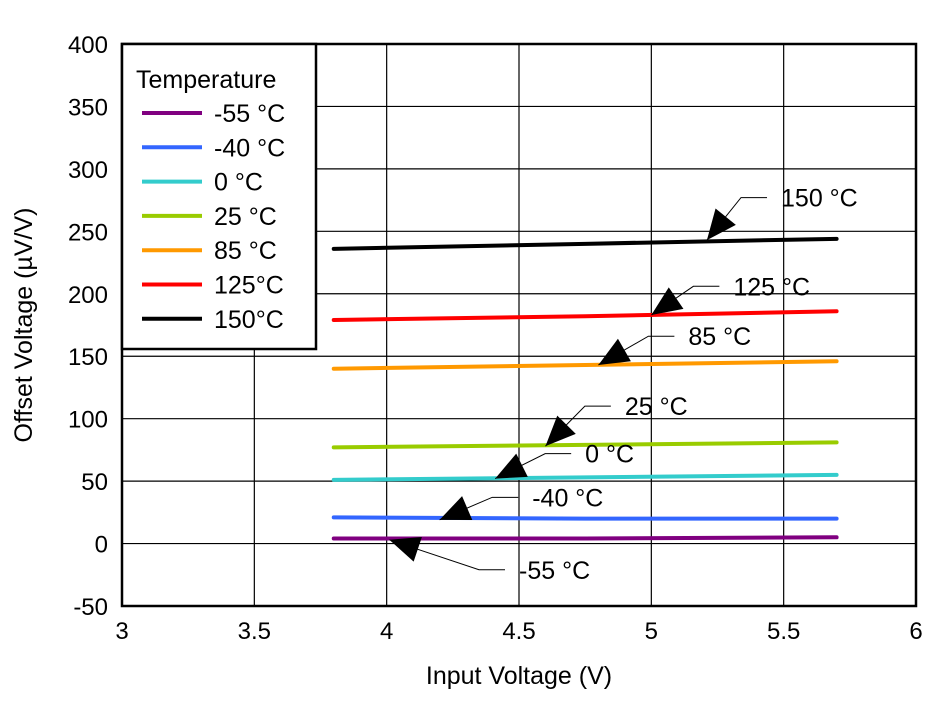 This screenshot has height=706, width=948. What do you see at coordinates (819, 199) in the screenshot?
I see `annotation-label: 150 °C` at bounding box center [819, 199].